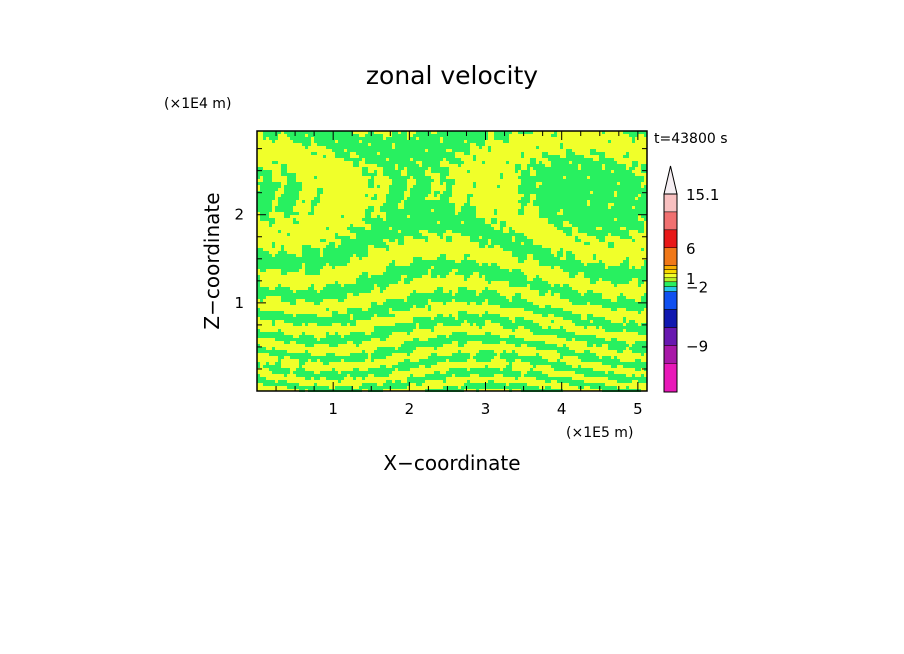 The height and width of the screenshot is (654, 904). What do you see at coordinates (410, 409) in the screenshot?
I see `x-tick-label: 2` at bounding box center [410, 409].